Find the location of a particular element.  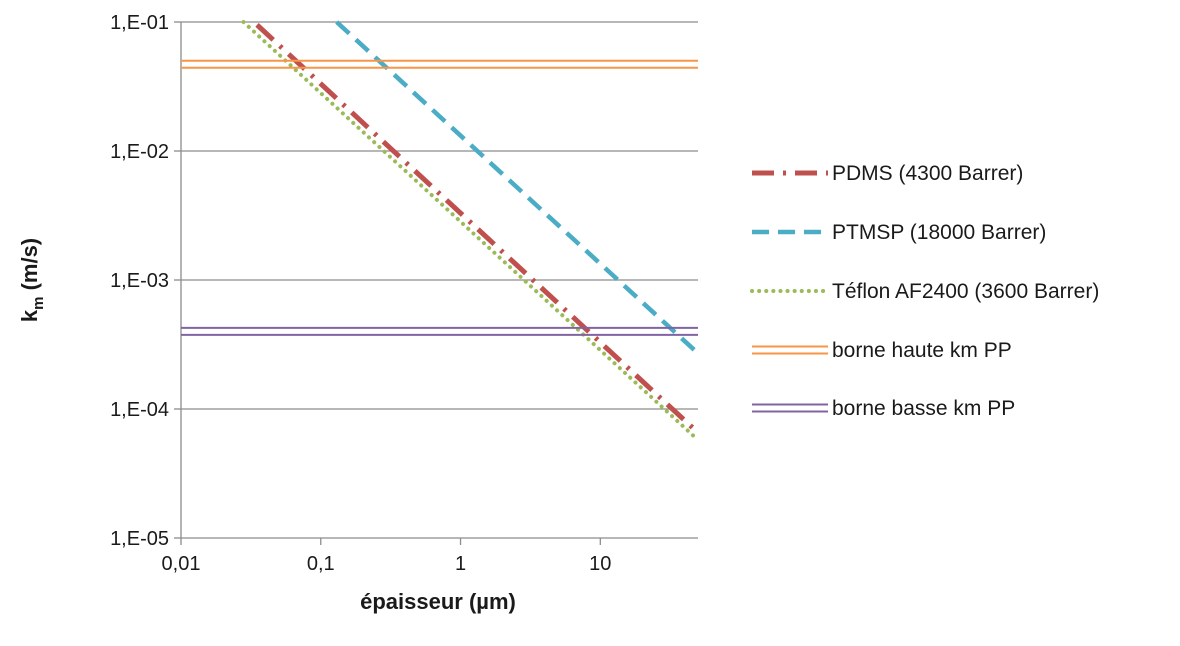

series-borne-basse-km-pp is located at coordinates (439, 331).